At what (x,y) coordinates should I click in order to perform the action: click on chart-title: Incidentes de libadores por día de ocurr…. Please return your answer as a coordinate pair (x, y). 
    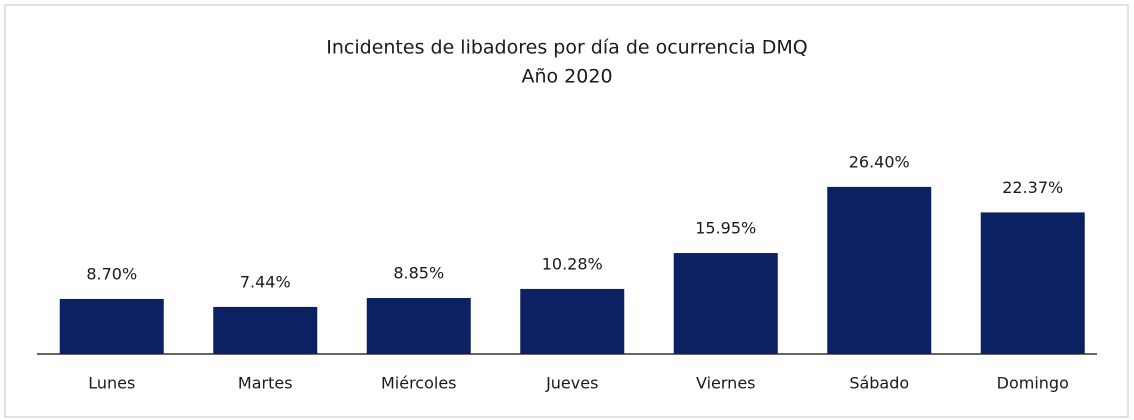
    Looking at the image, I should click on (566, 48).